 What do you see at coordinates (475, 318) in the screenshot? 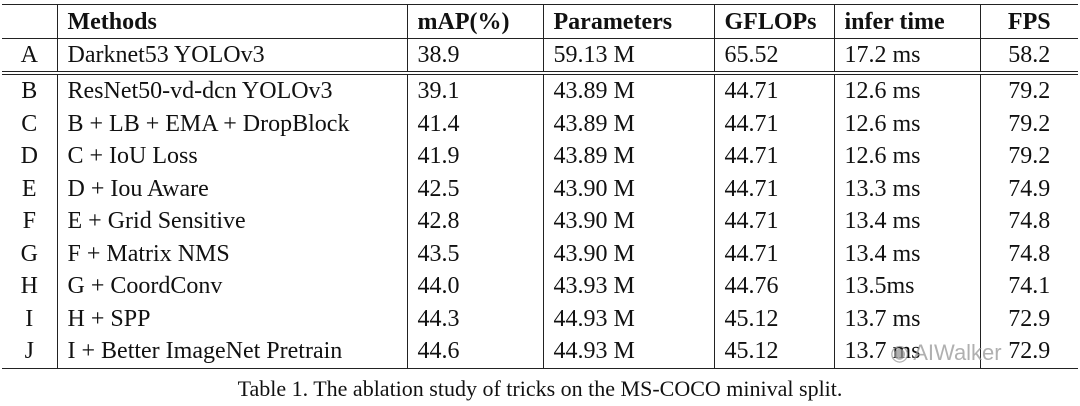
I see `map-cell: 44.3` at bounding box center [475, 318].